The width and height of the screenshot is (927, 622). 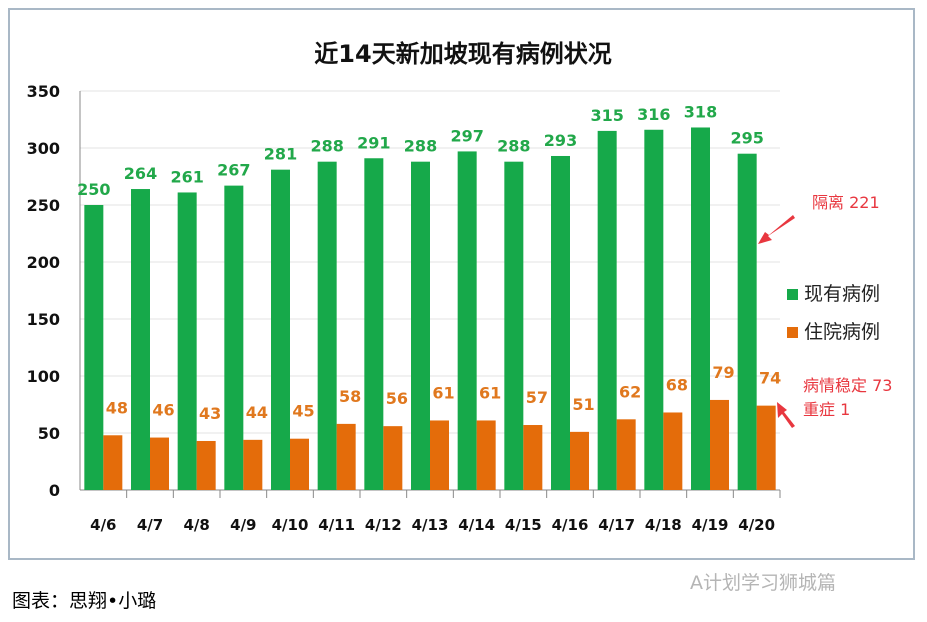 I want to click on x-tick-label: 4/14, so click(x=476, y=525).